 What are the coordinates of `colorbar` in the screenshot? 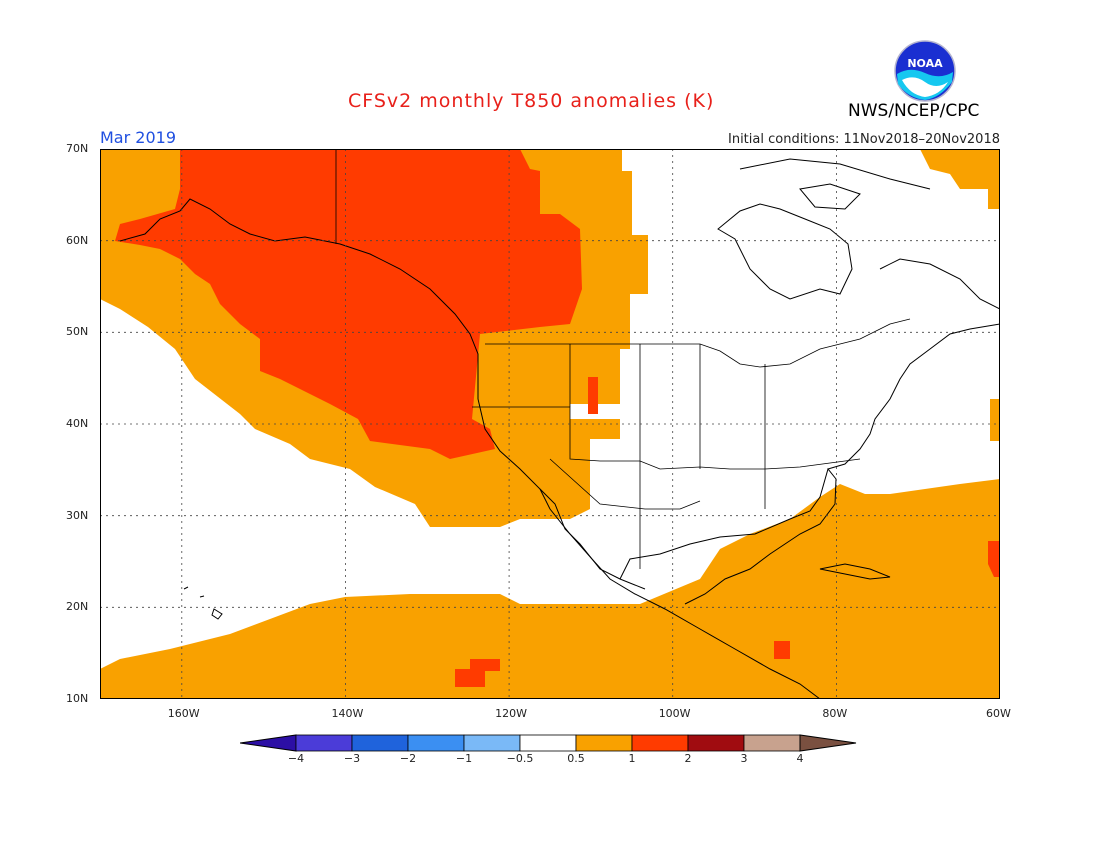 It's located at (548, 743).